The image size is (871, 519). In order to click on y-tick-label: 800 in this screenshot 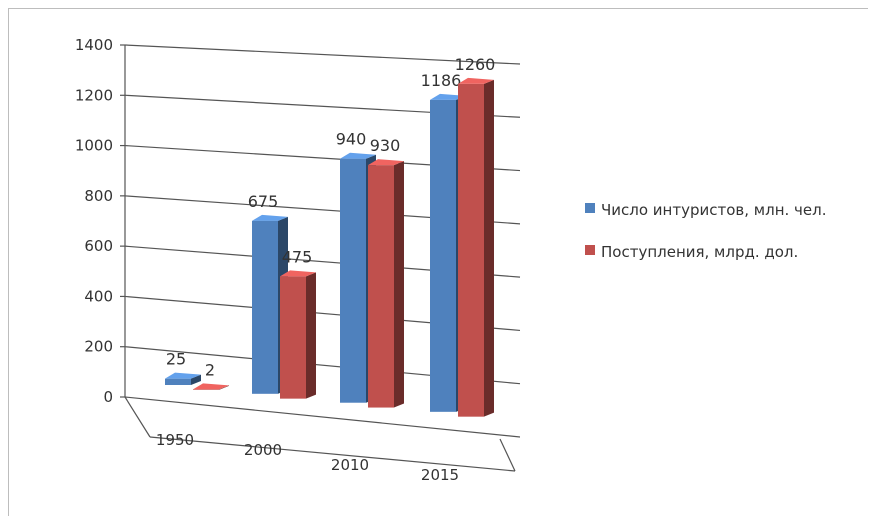, I will do `click(98, 196)`.